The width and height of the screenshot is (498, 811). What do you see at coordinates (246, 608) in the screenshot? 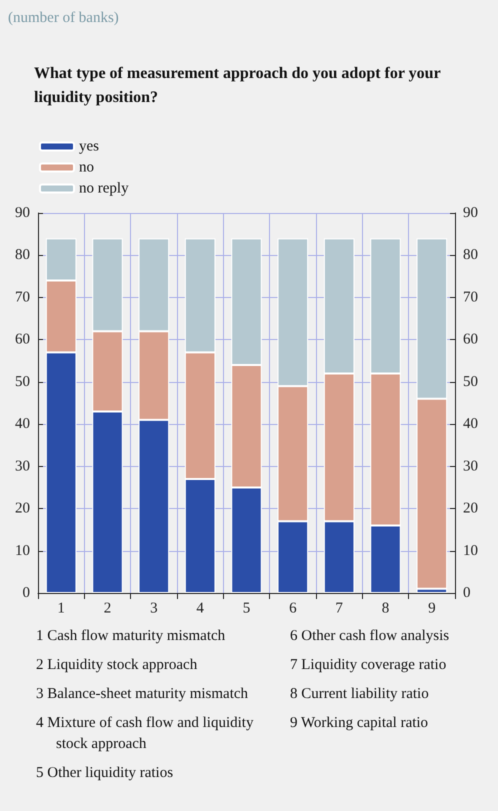
I see `x-tick-label: 5` at bounding box center [246, 608].